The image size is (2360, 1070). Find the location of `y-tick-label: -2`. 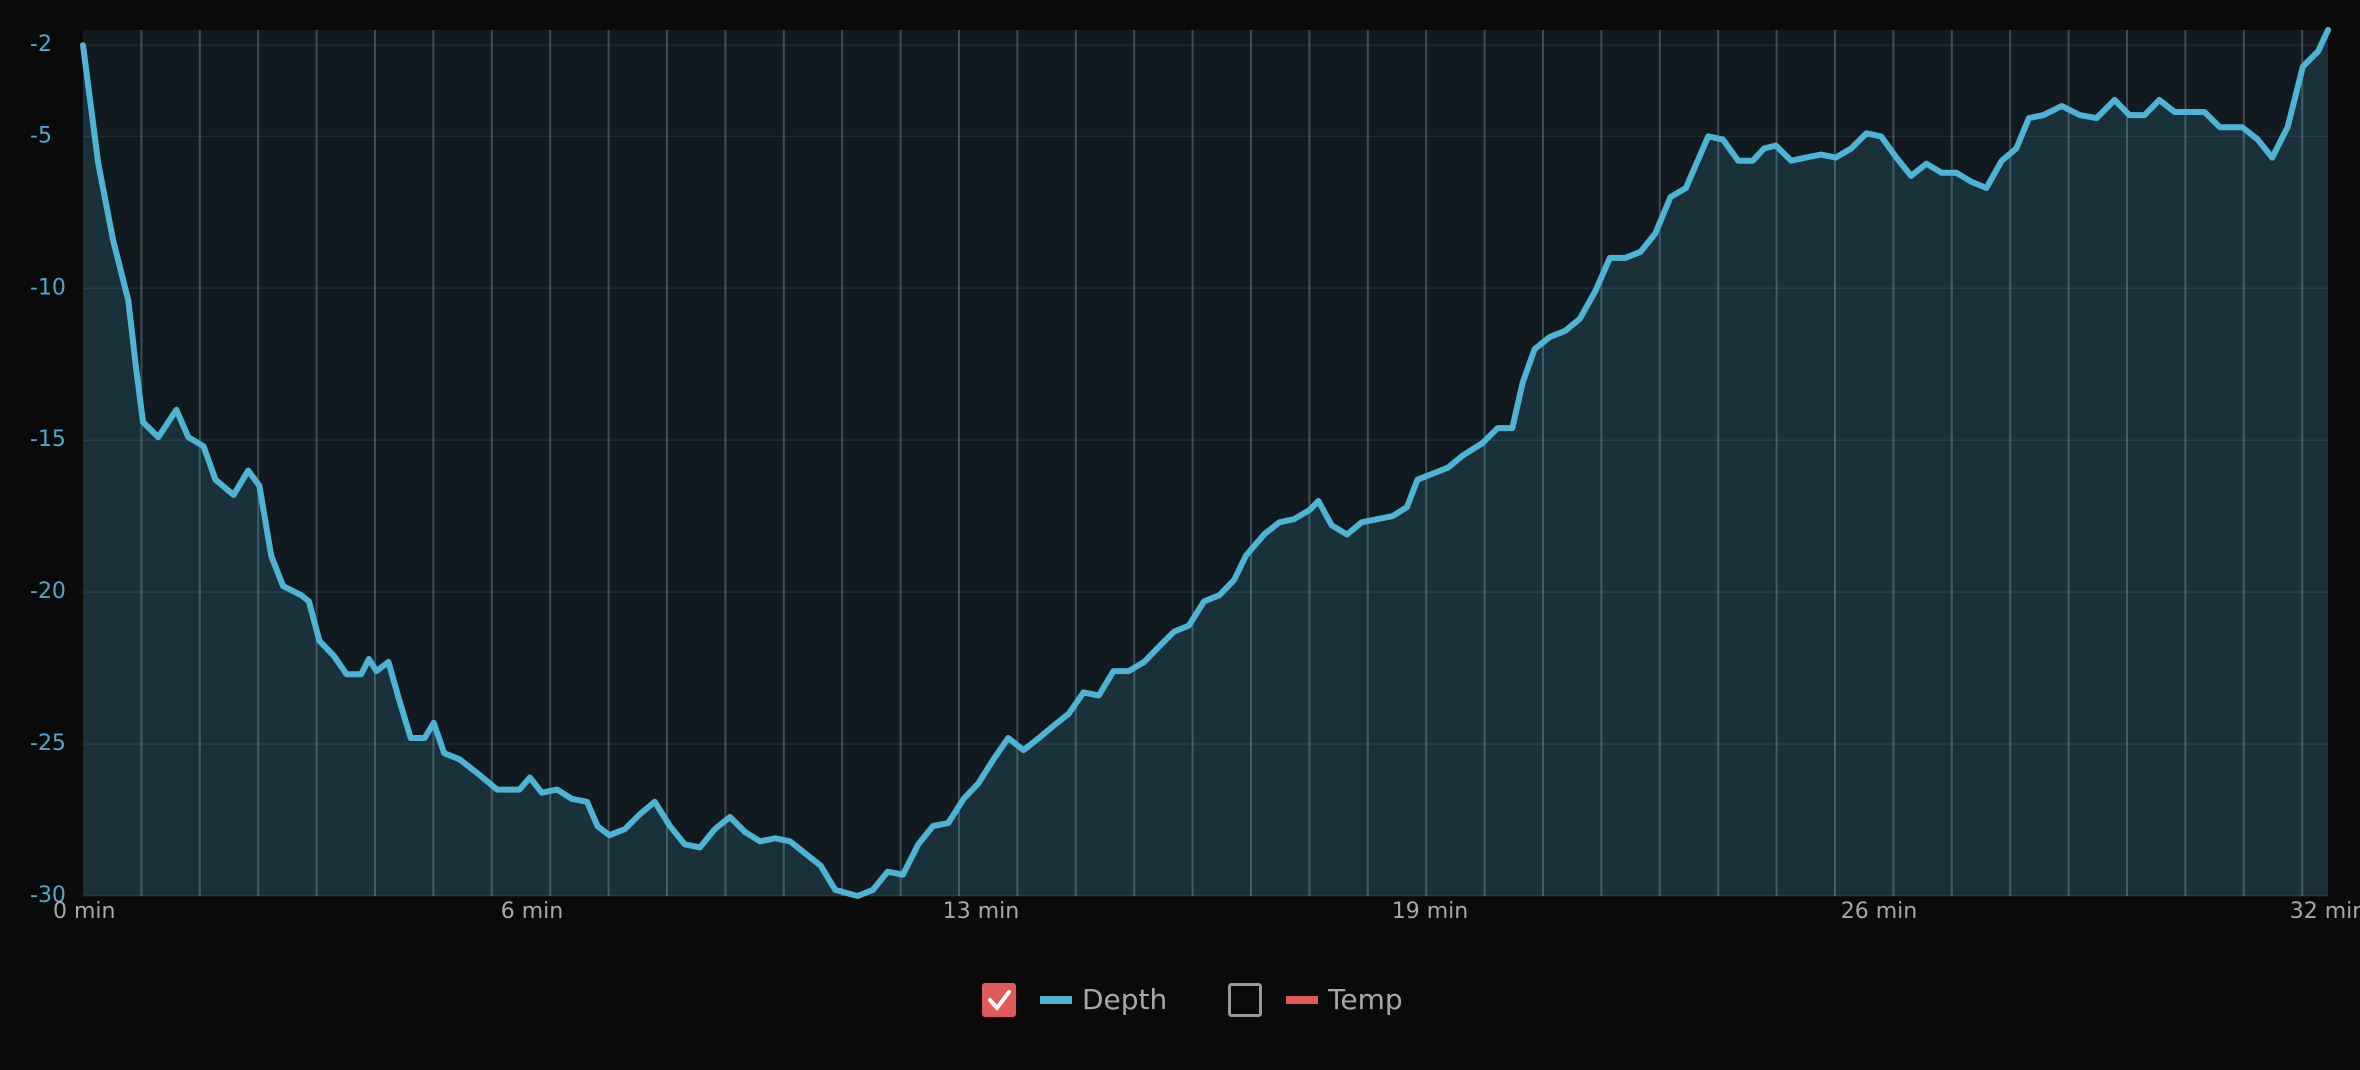

y-tick-label: -2 is located at coordinates (41, 44).